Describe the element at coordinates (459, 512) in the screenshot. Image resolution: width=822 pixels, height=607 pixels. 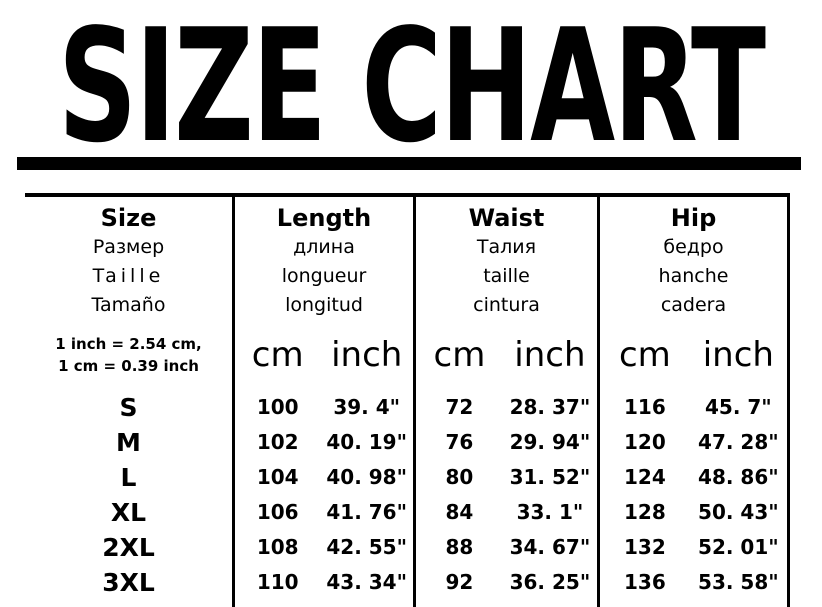
I see `waist-cm-value: 84` at that location.